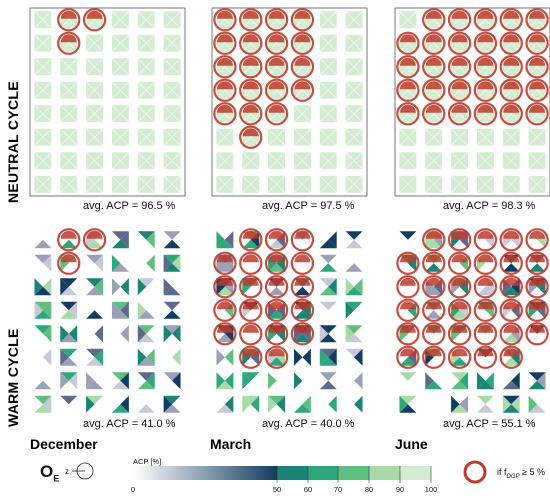 The image size is (550, 502). Describe the element at coordinates (107, 102) in the screenshot. I see `panel-frame` at that location.